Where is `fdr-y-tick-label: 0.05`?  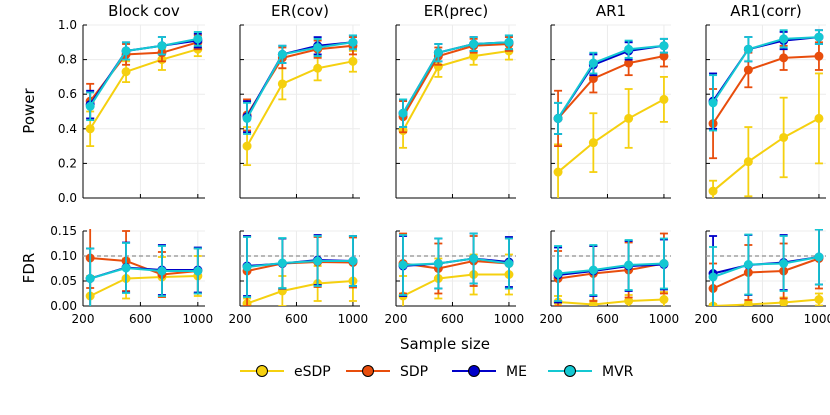 fdr-y-tick-label: 0.05 is located at coordinates (63, 281).